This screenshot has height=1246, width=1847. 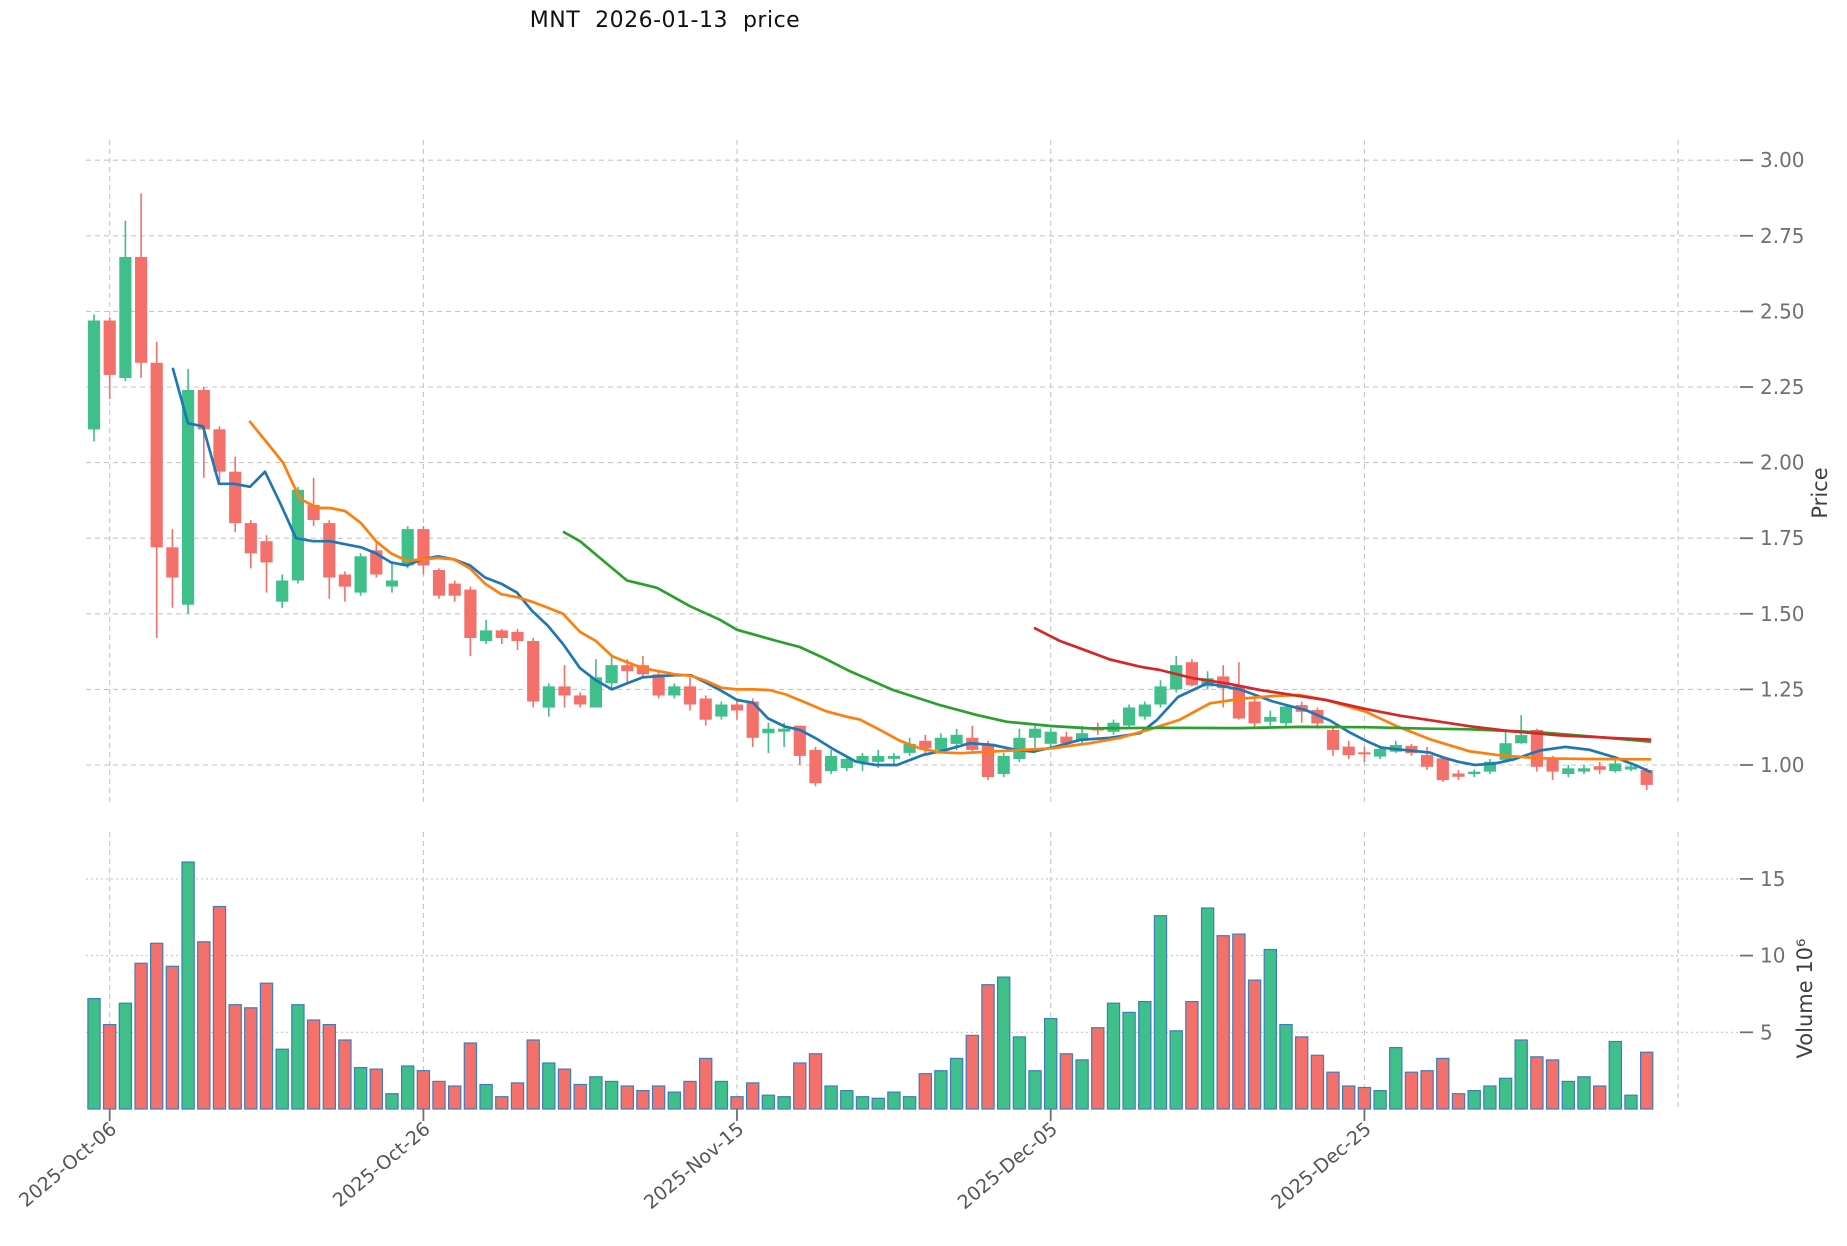 What do you see at coordinates (1782, 387) in the screenshot?
I see `price-tick-label: 2.25` at bounding box center [1782, 387].